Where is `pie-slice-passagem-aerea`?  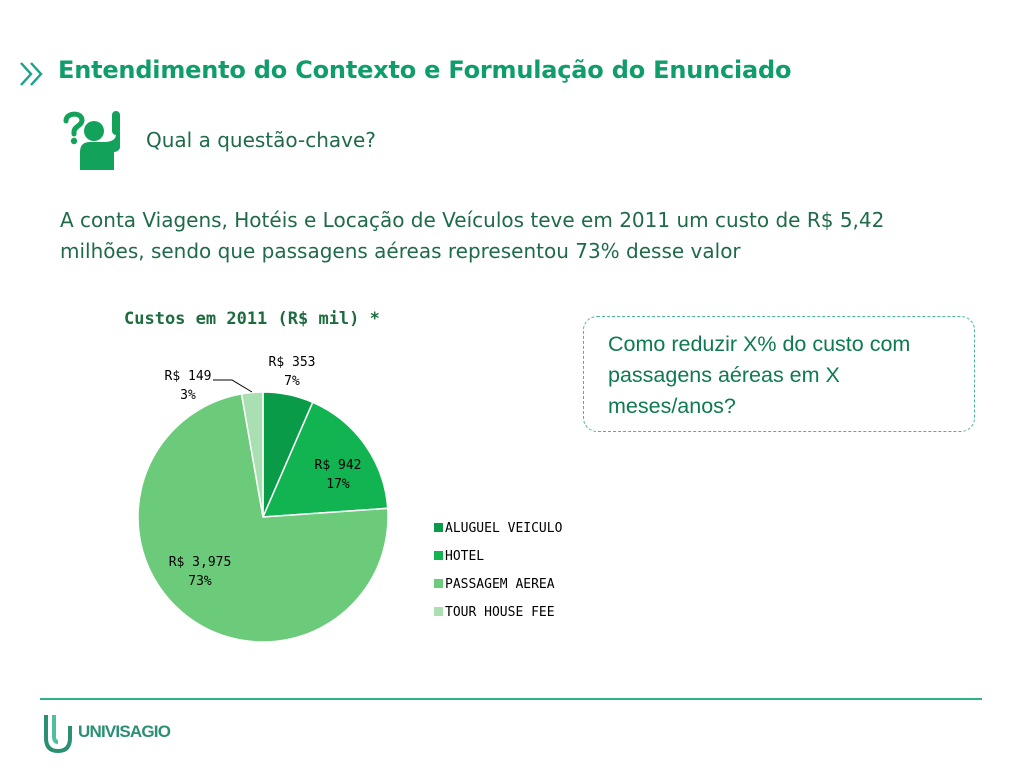 pie-slice-passagem-aerea is located at coordinates (263, 517).